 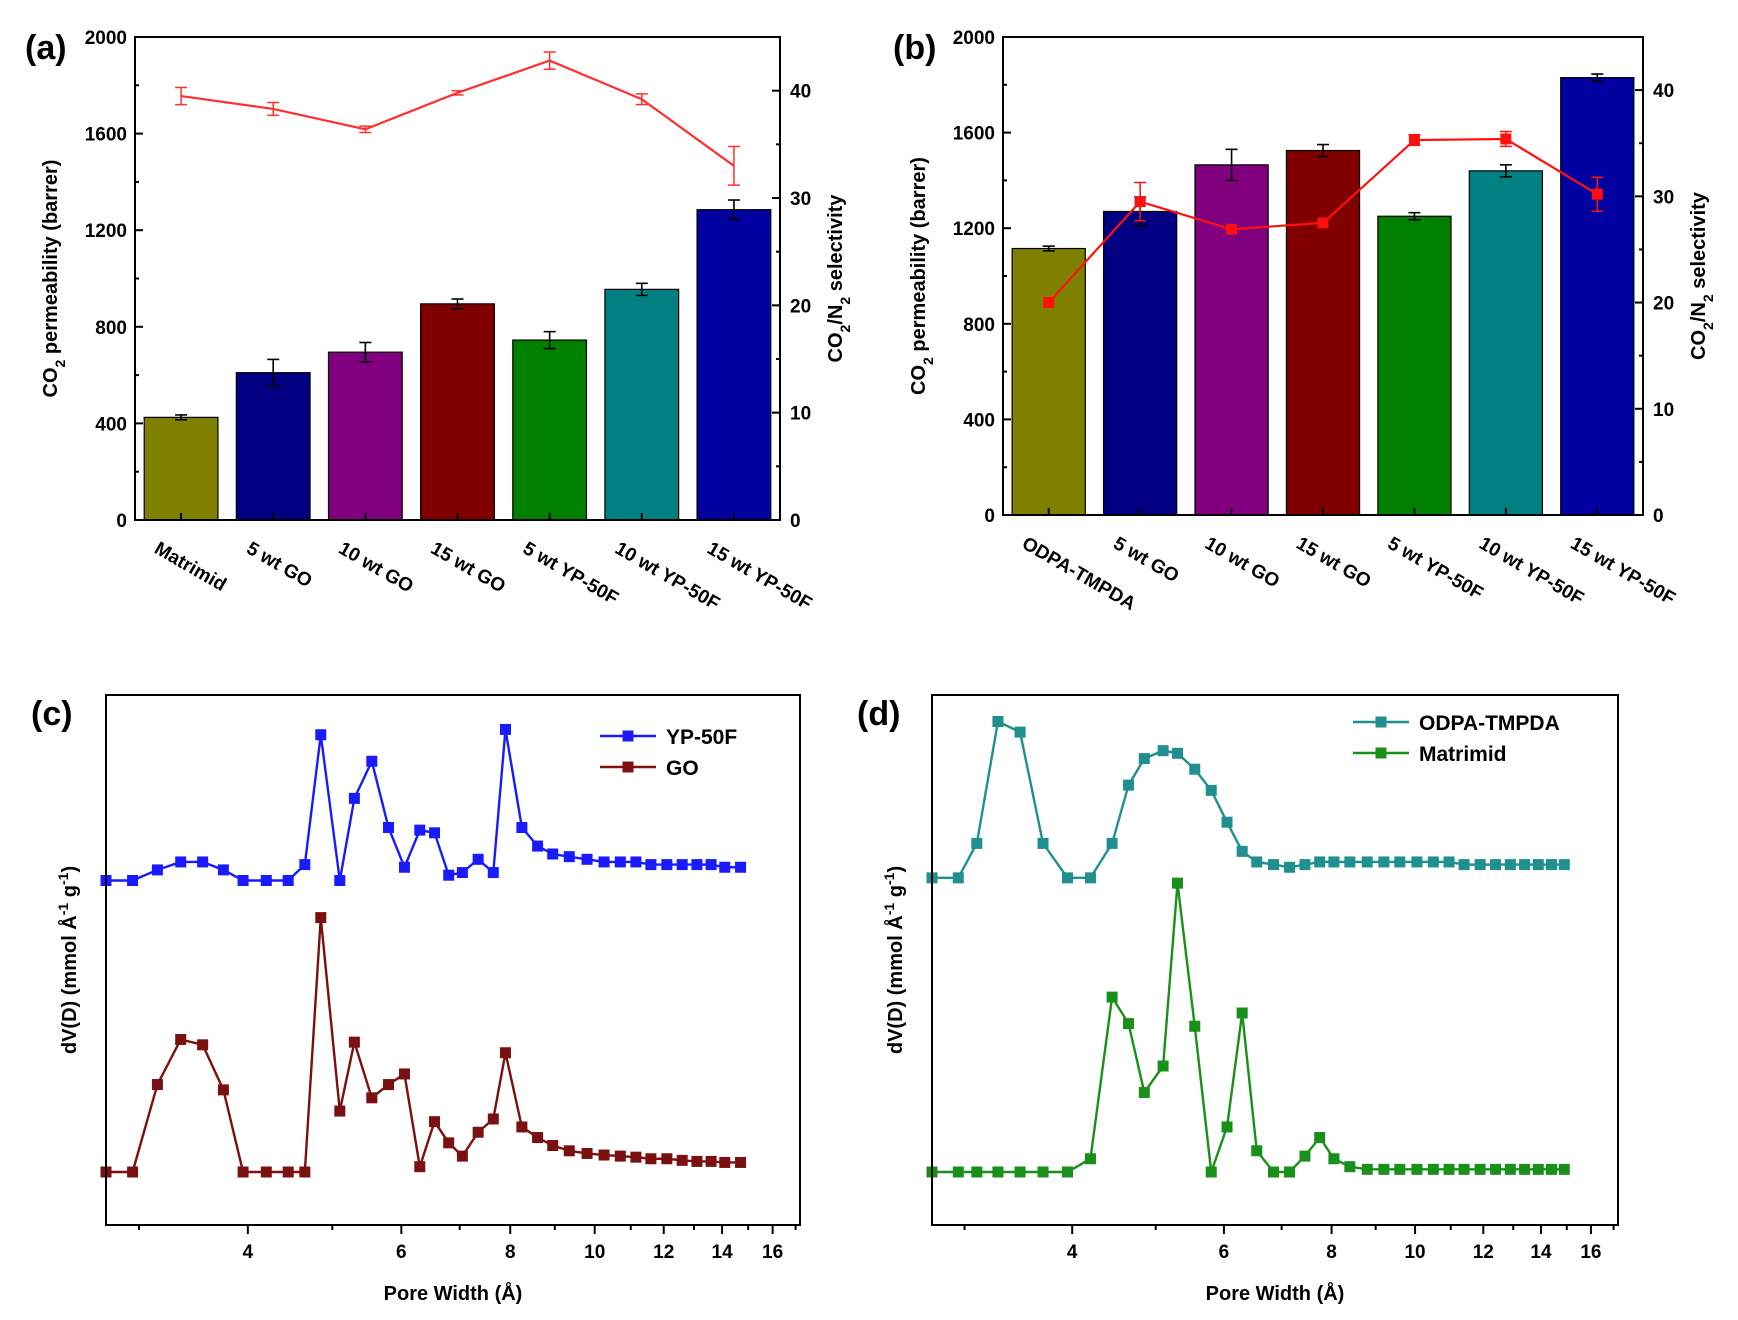 I want to click on y2-tick-label: 40, so click(x=800, y=92).